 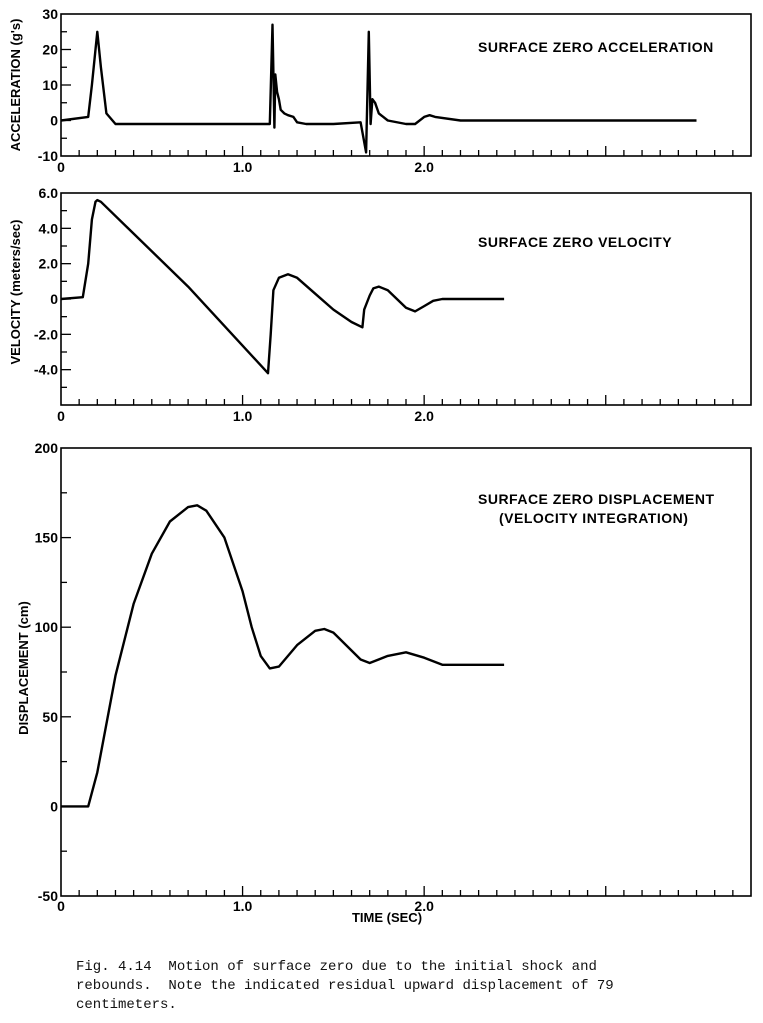 What do you see at coordinates (49, 228) in the screenshot?
I see `velocity-y-tick-label: 4.0` at bounding box center [49, 228].